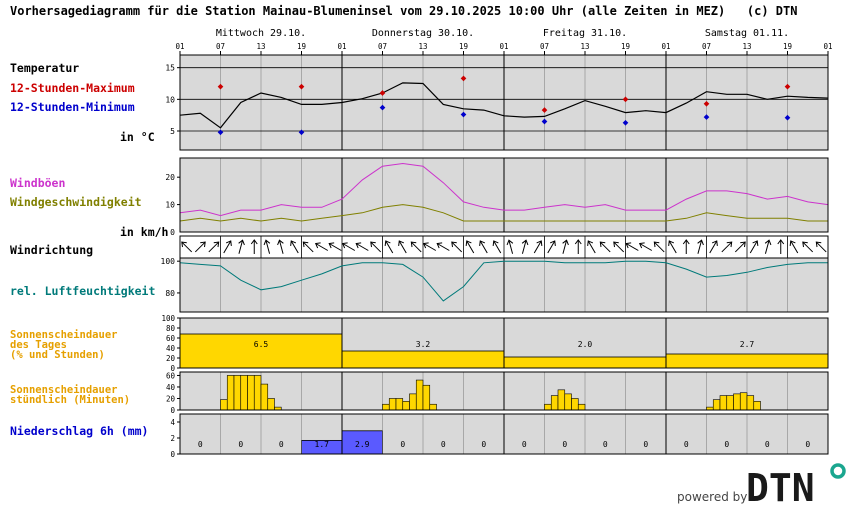 This screenshot has width=850, height=524. Describe the element at coordinates (382, 46) in the screenshot. I see `hour-tick-label: 07` at that location.